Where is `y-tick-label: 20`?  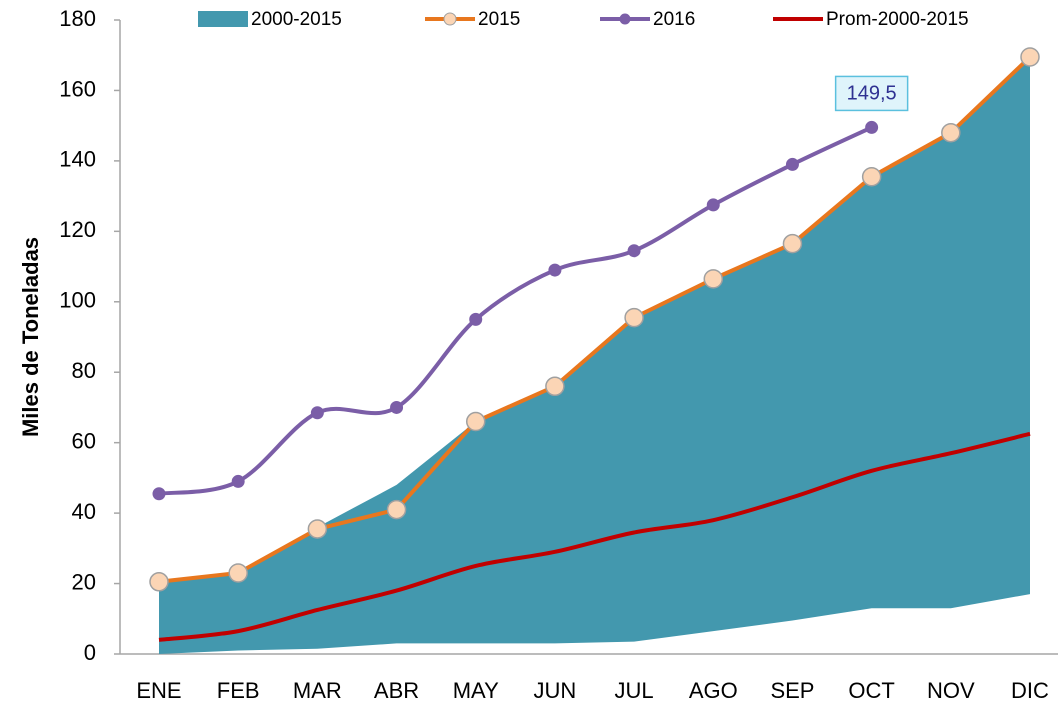
y-tick-label: 20 is located at coordinates (84, 581).